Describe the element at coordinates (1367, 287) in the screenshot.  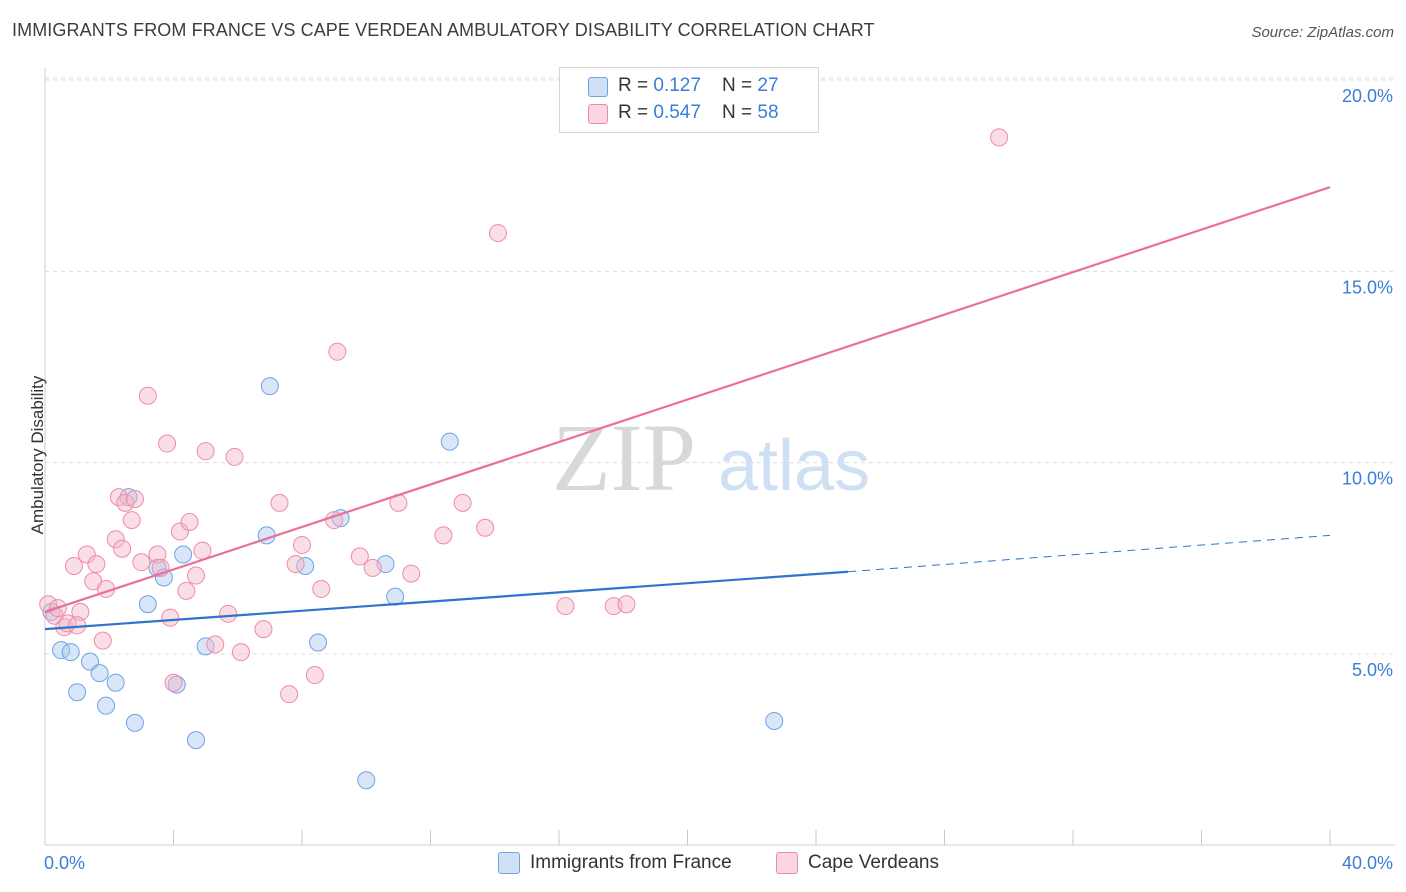
I see `y-tick-label: 15.0%` at that location.